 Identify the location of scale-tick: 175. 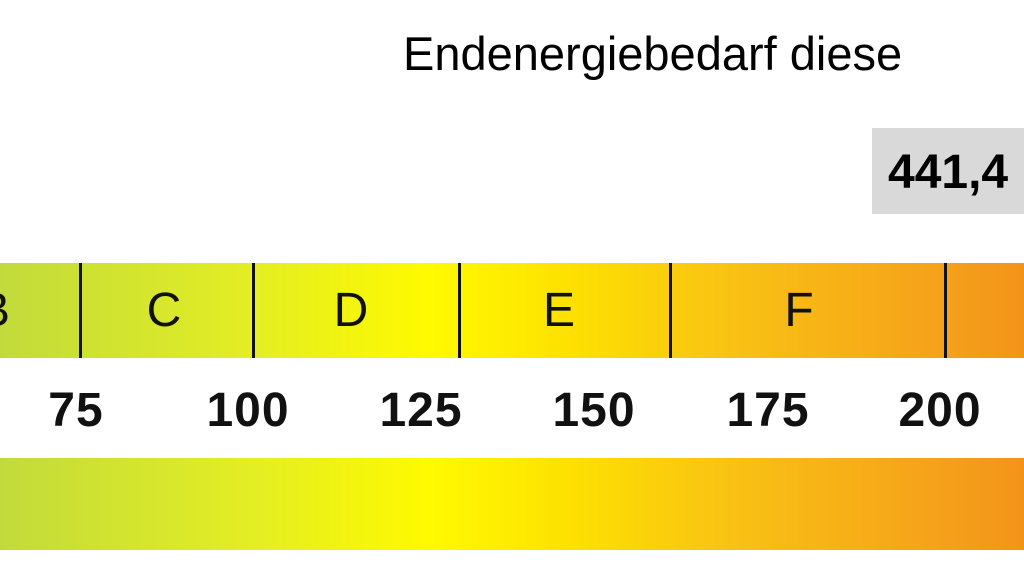
(768, 410).